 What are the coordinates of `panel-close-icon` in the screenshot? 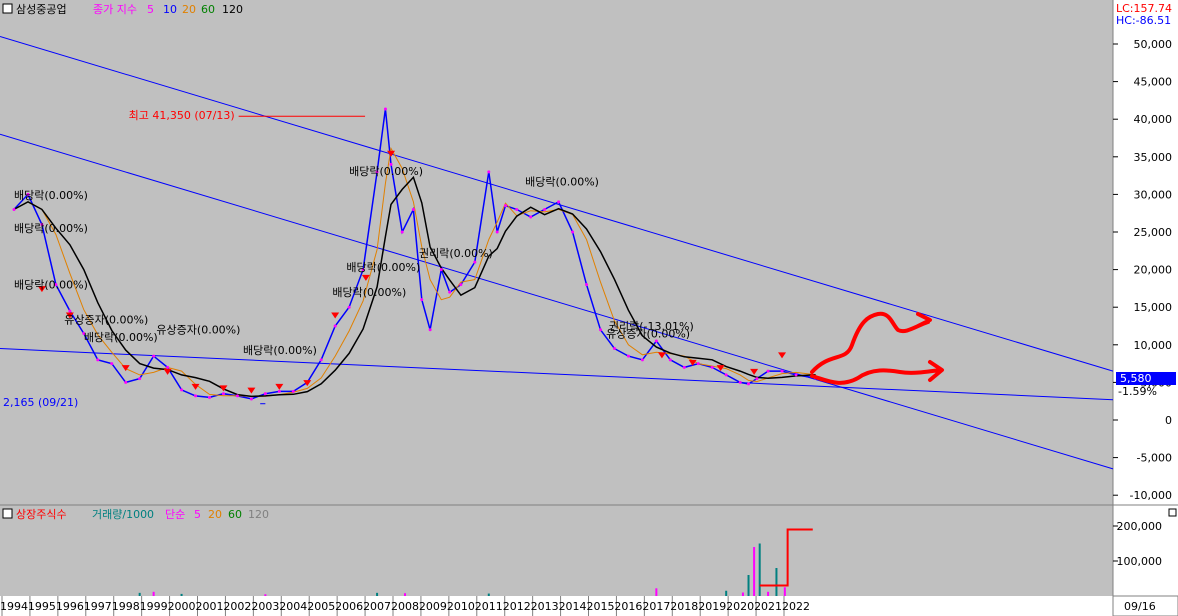 It's located at (1172, 512).